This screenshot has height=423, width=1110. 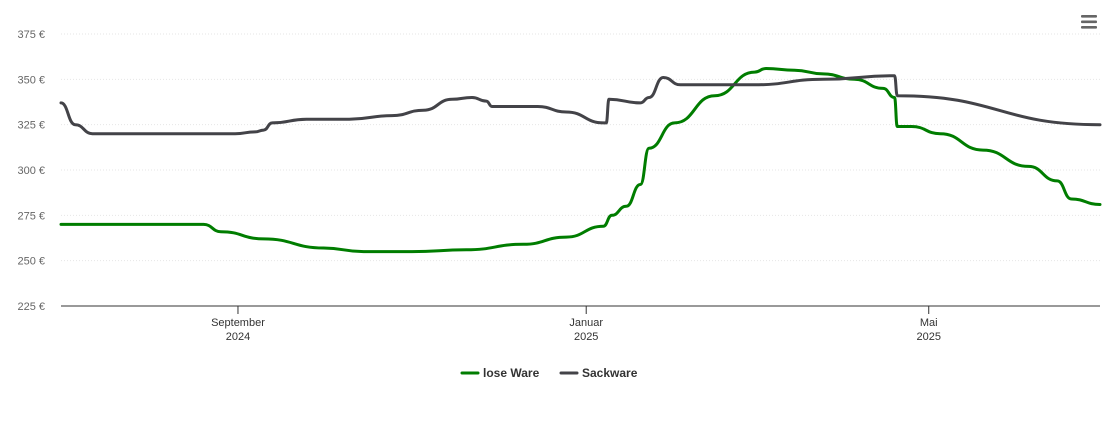 I want to click on y-tick-label: 225 €, so click(x=31, y=307).